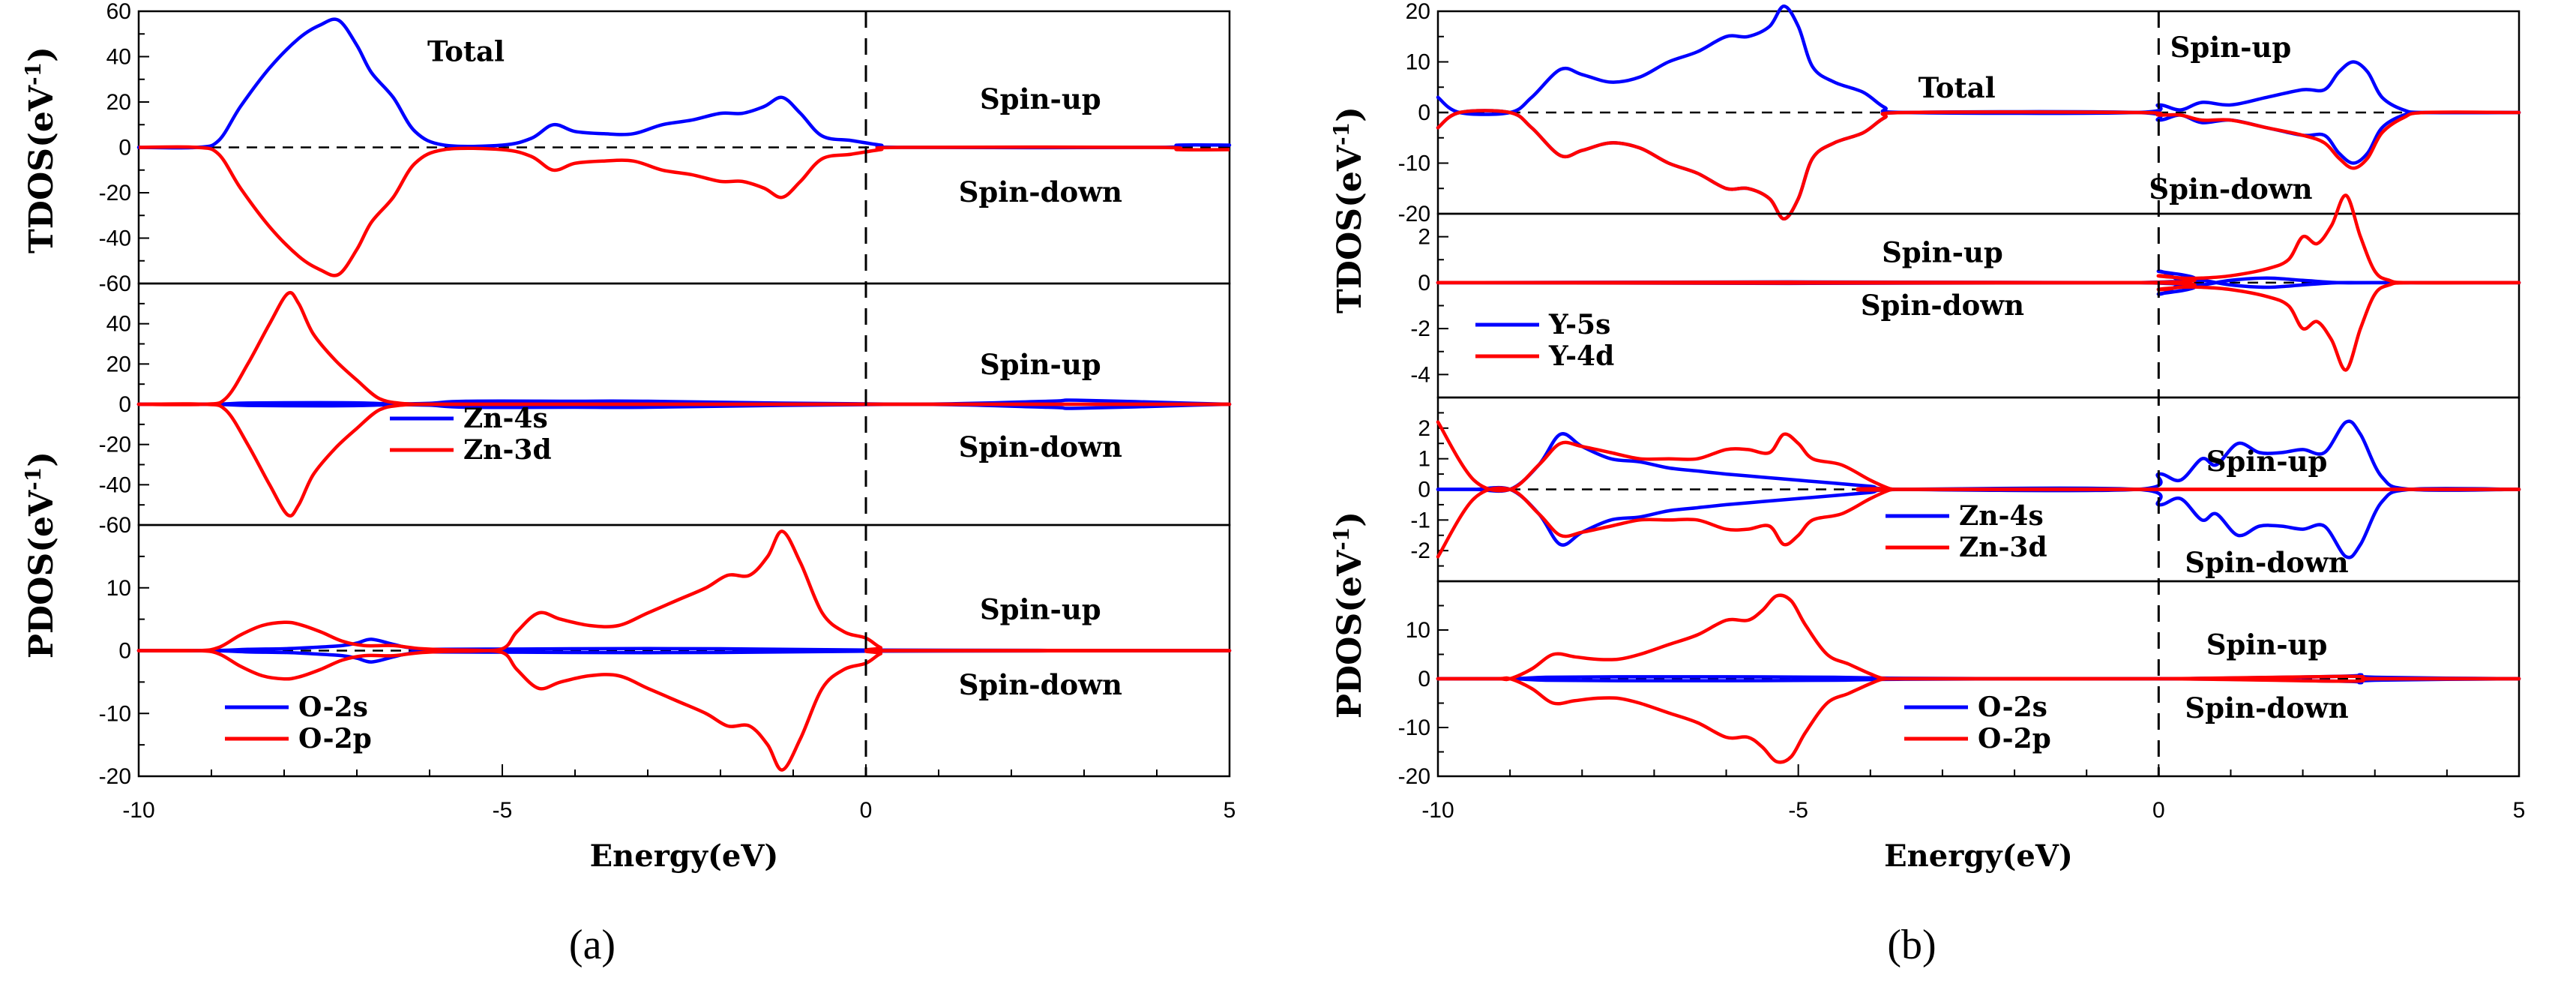  What do you see at coordinates (1424, 459) in the screenshot?
I see `y-tick-label: 1` at bounding box center [1424, 459].